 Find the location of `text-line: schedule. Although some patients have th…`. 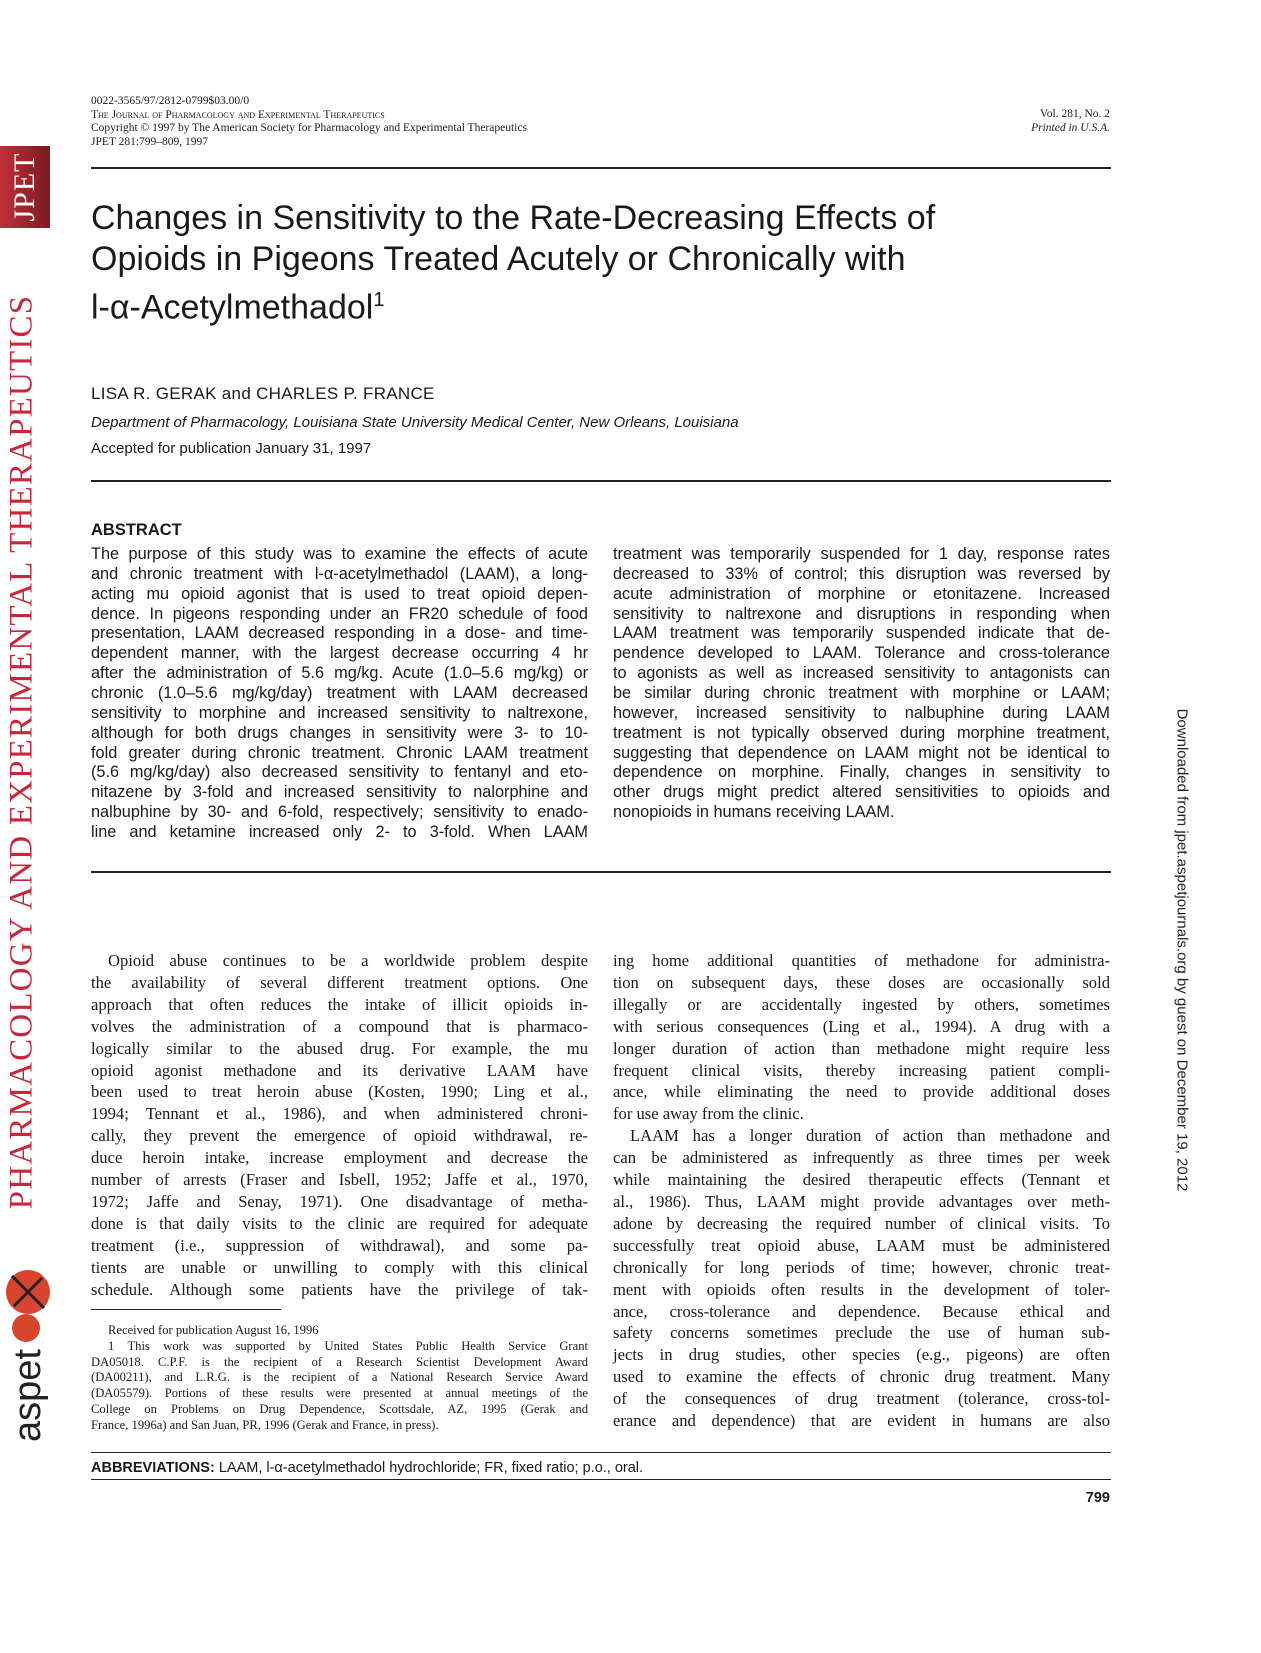

text-line: schedule. Although some patients have th… is located at coordinates (339, 1289).